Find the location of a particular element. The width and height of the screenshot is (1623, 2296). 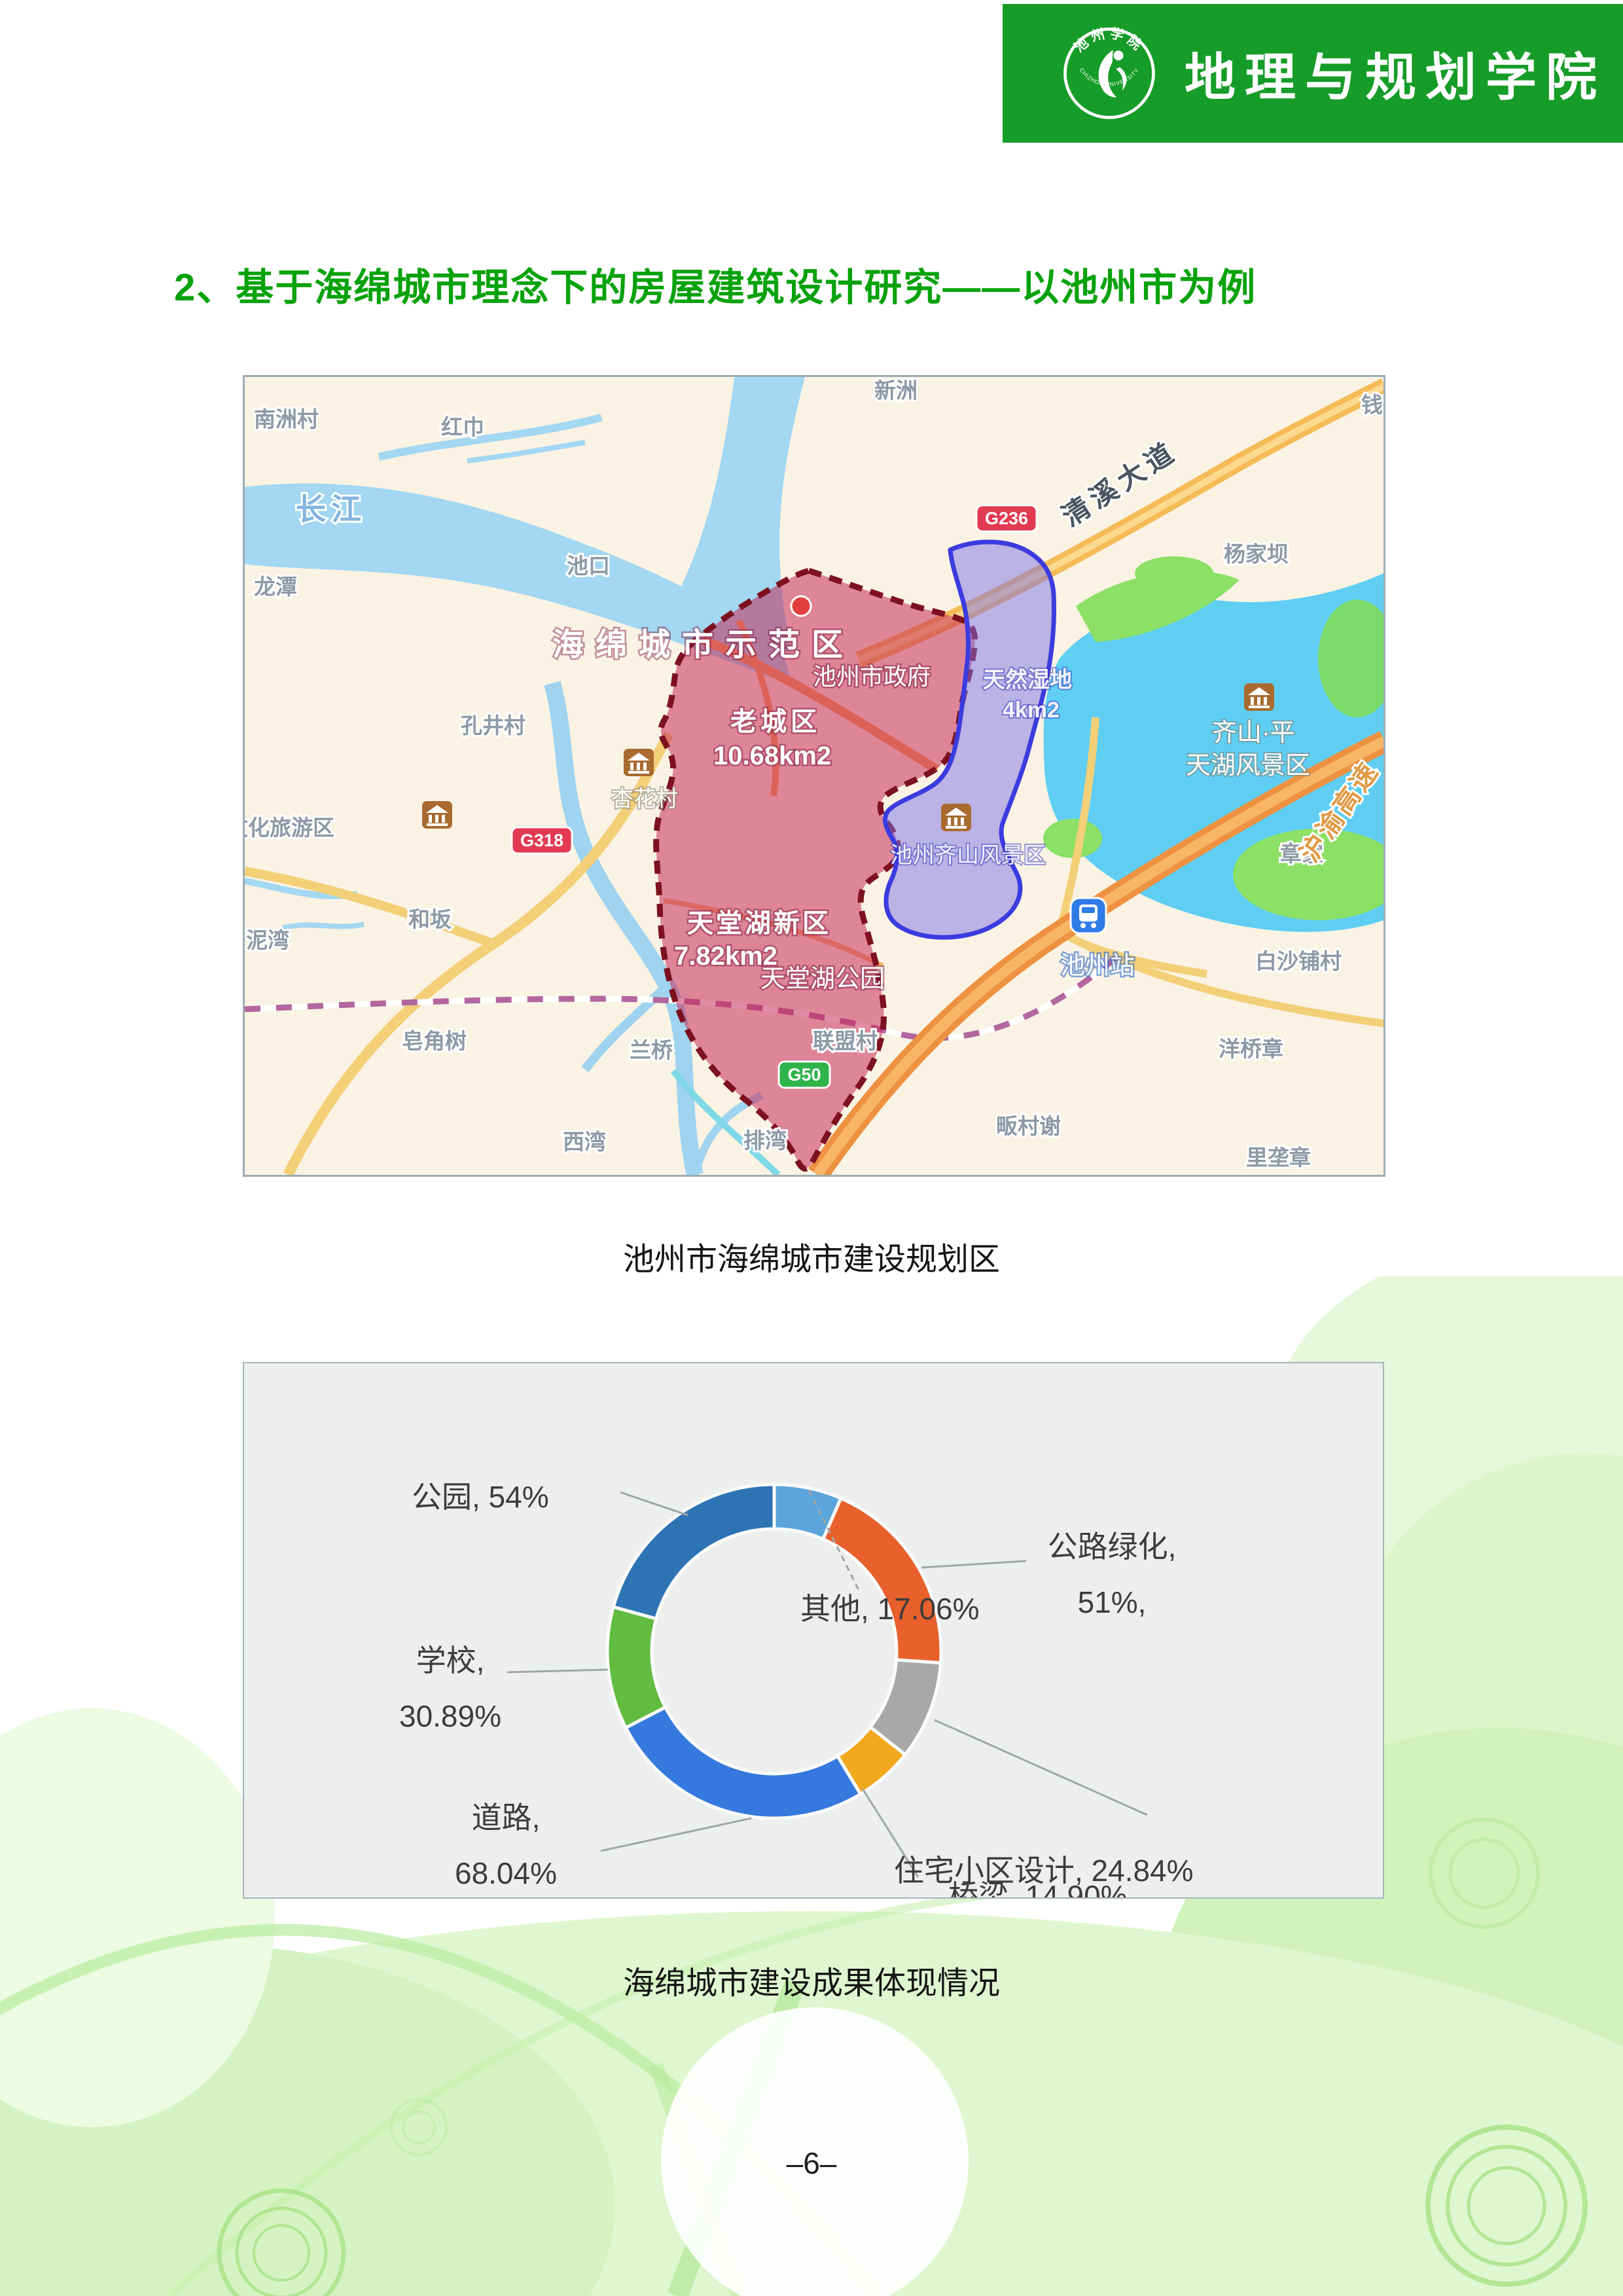

leader-zhuzhai is located at coordinates (1041, 1768).